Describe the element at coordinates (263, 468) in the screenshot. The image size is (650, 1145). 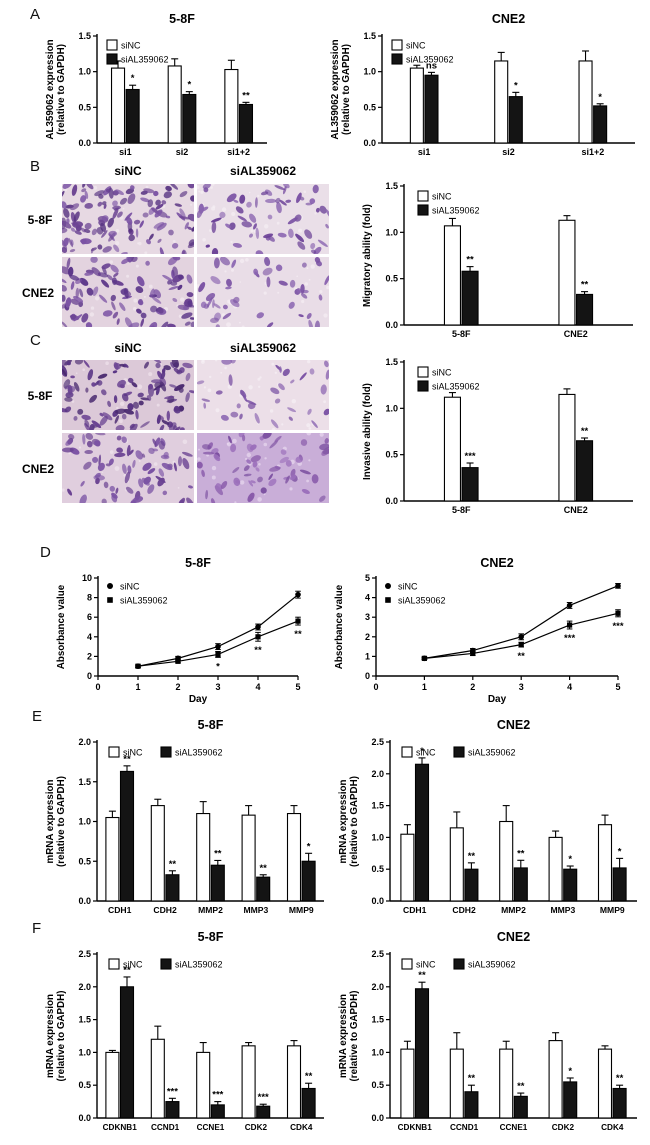
I see `micro-image-invasion-cne2-sial` at that location.